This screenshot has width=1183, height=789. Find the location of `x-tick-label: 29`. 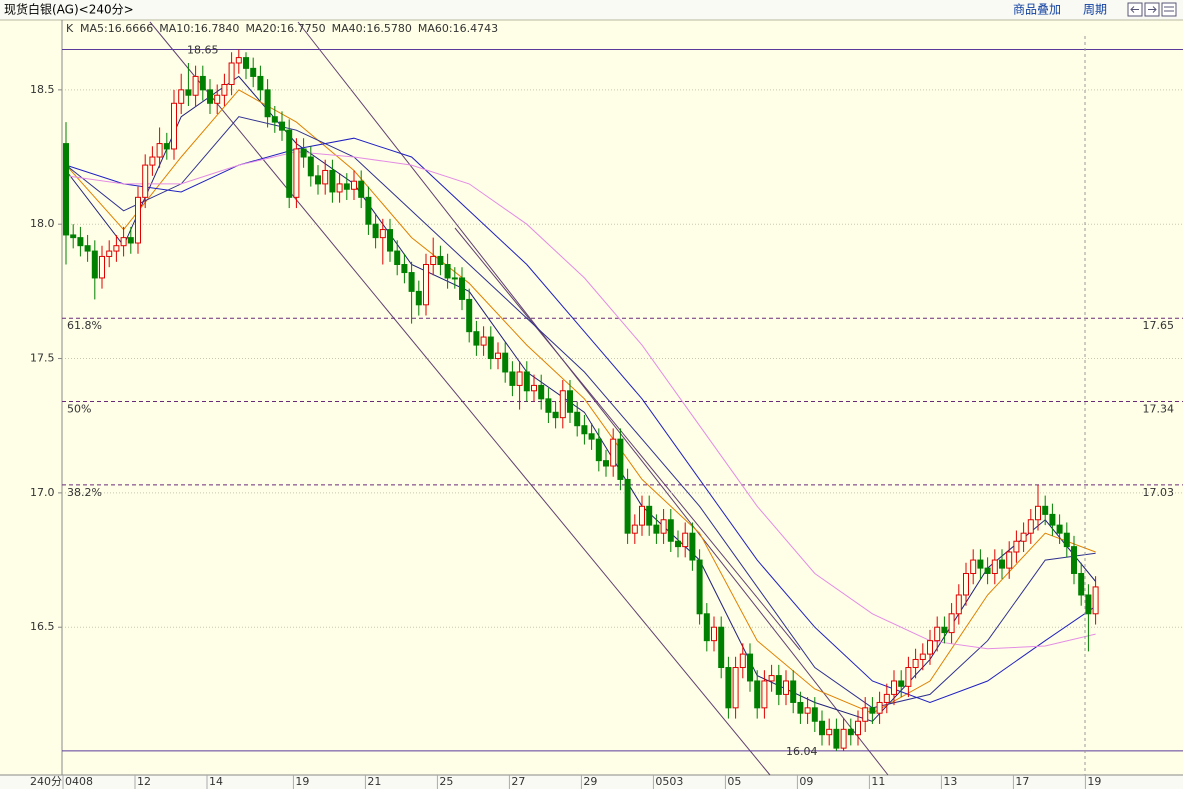

x-tick-label: 29 is located at coordinates (590, 781).